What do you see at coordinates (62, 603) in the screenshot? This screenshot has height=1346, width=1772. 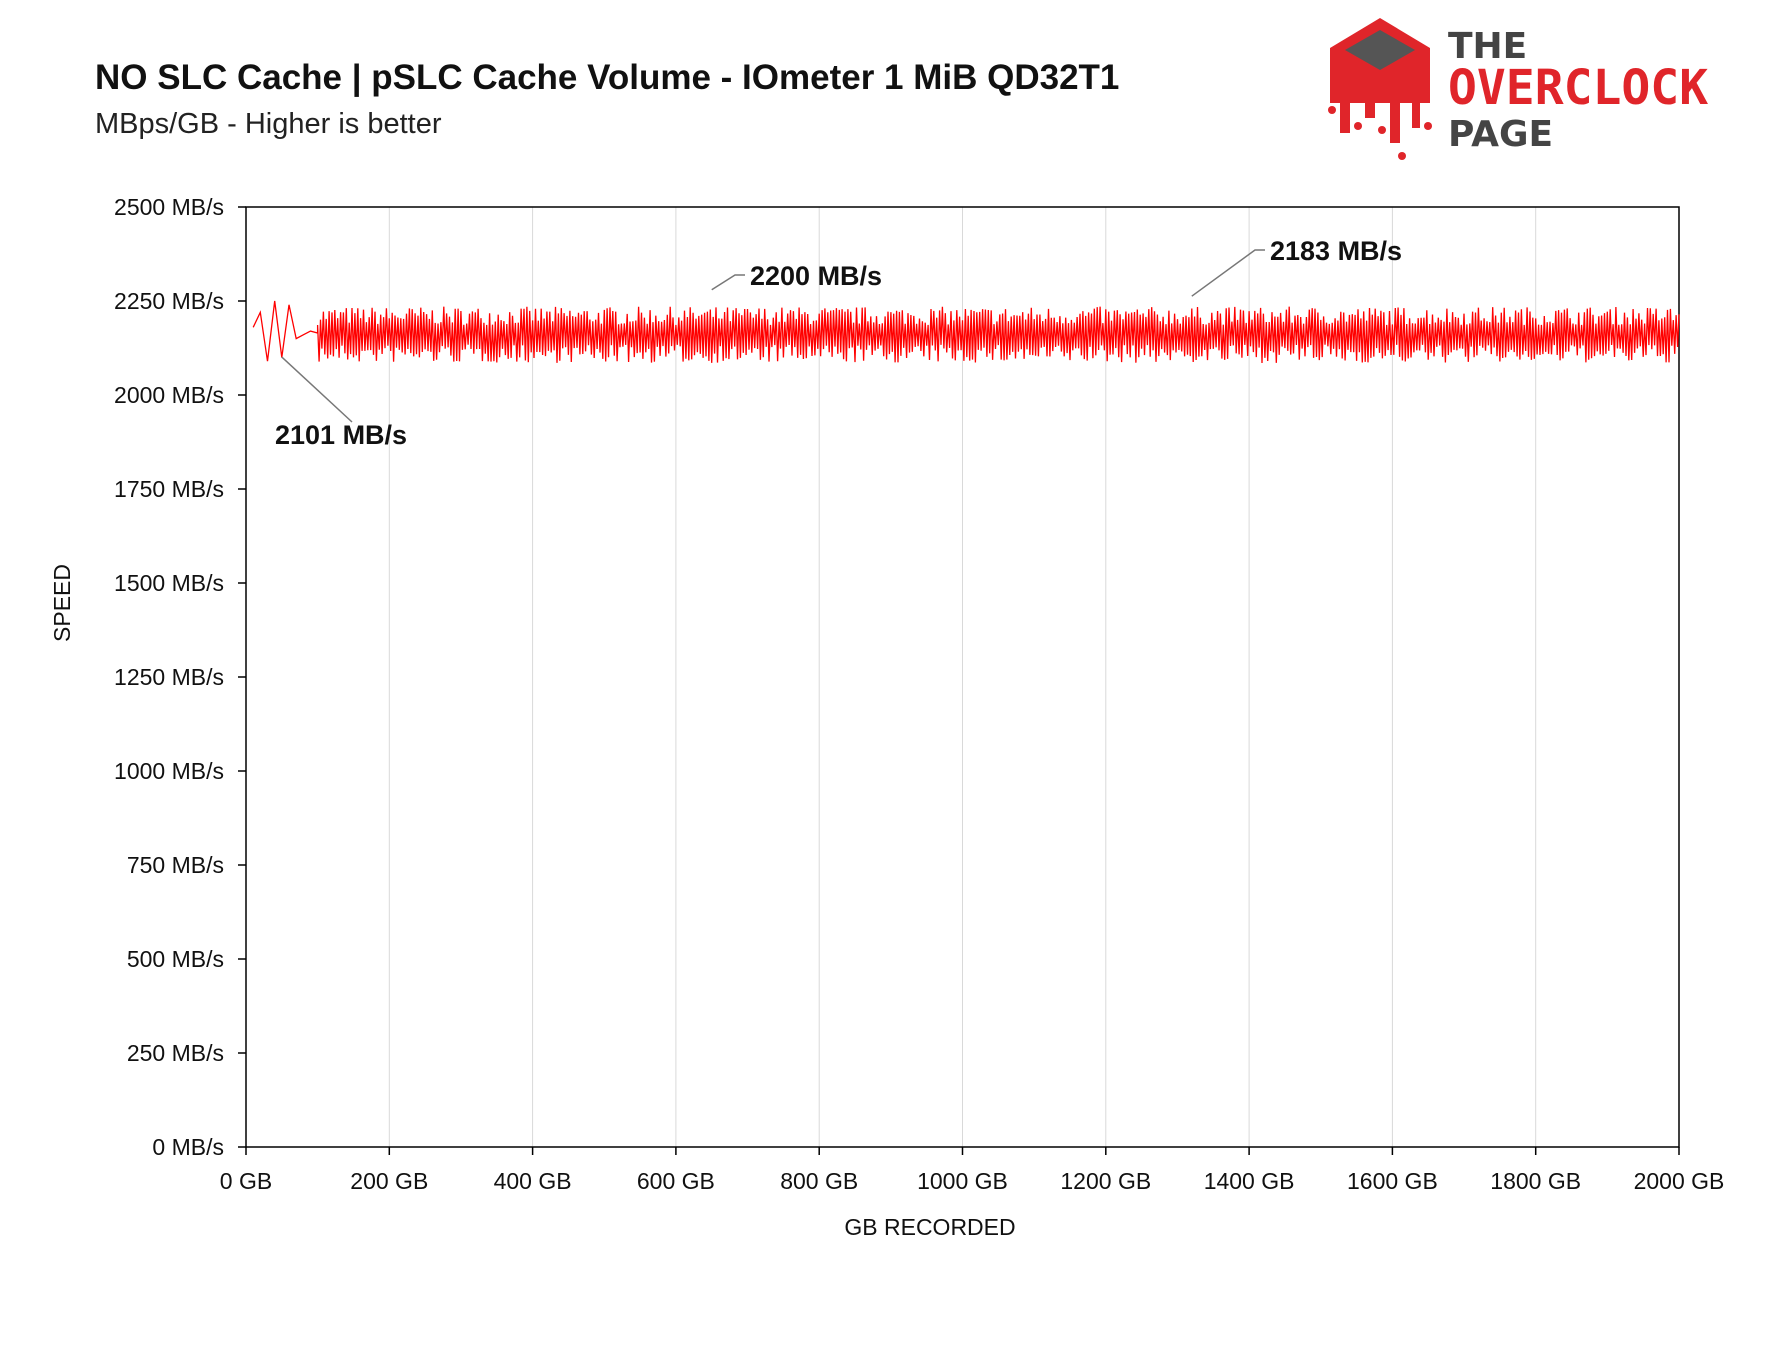 I see `y-axis-title: SPEED` at bounding box center [62, 603].